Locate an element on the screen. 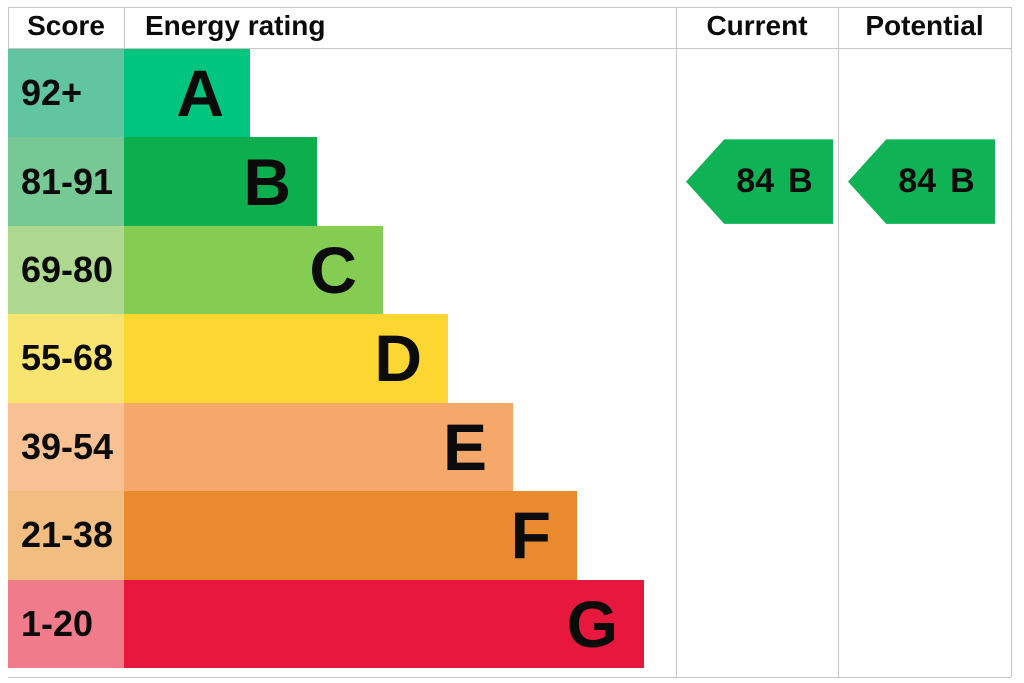 The image size is (1024, 683). band-row-d: 55-68 D is located at coordinates (509, 358).